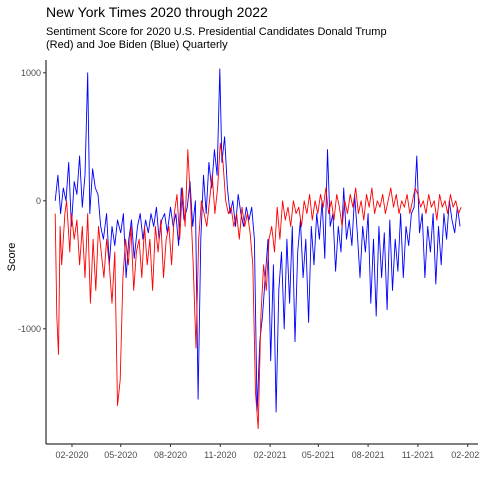 The width and height of the screenshot is (480, 480). I want to click on y-tick-label-1: 0, so click(38, 201).